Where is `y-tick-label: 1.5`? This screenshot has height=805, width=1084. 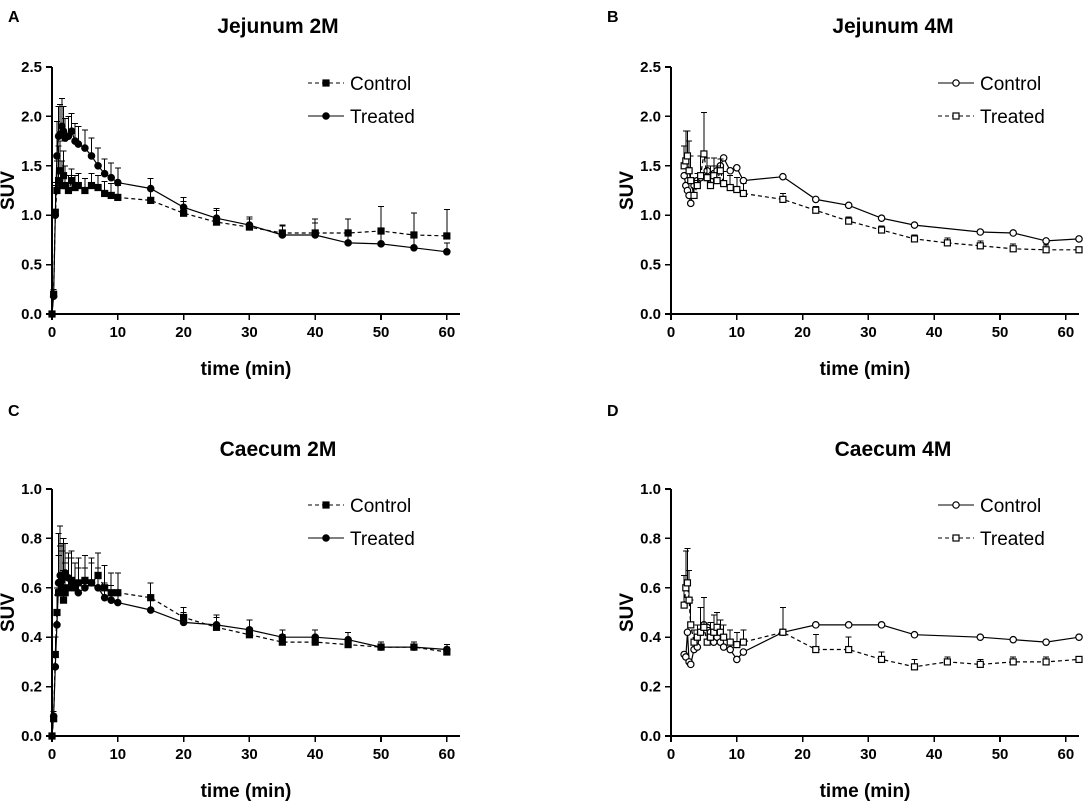 y-tick-label: 1.5 is located at coordinates (31, 166).